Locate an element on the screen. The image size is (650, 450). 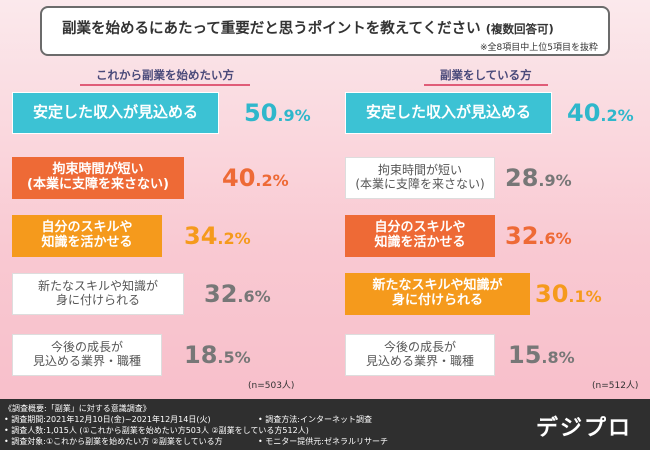
bar-value-label: 50.9% is located at coordinates (277, 113).